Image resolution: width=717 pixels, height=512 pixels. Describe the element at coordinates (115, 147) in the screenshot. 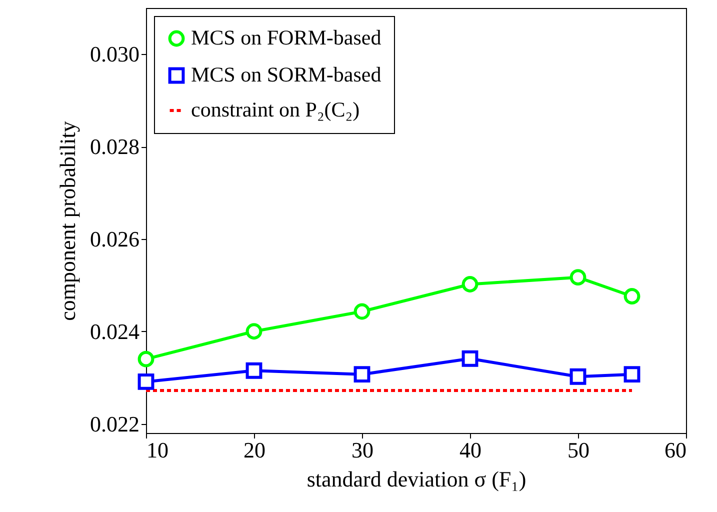

I see `y-tick-label: 0.028` at that location.